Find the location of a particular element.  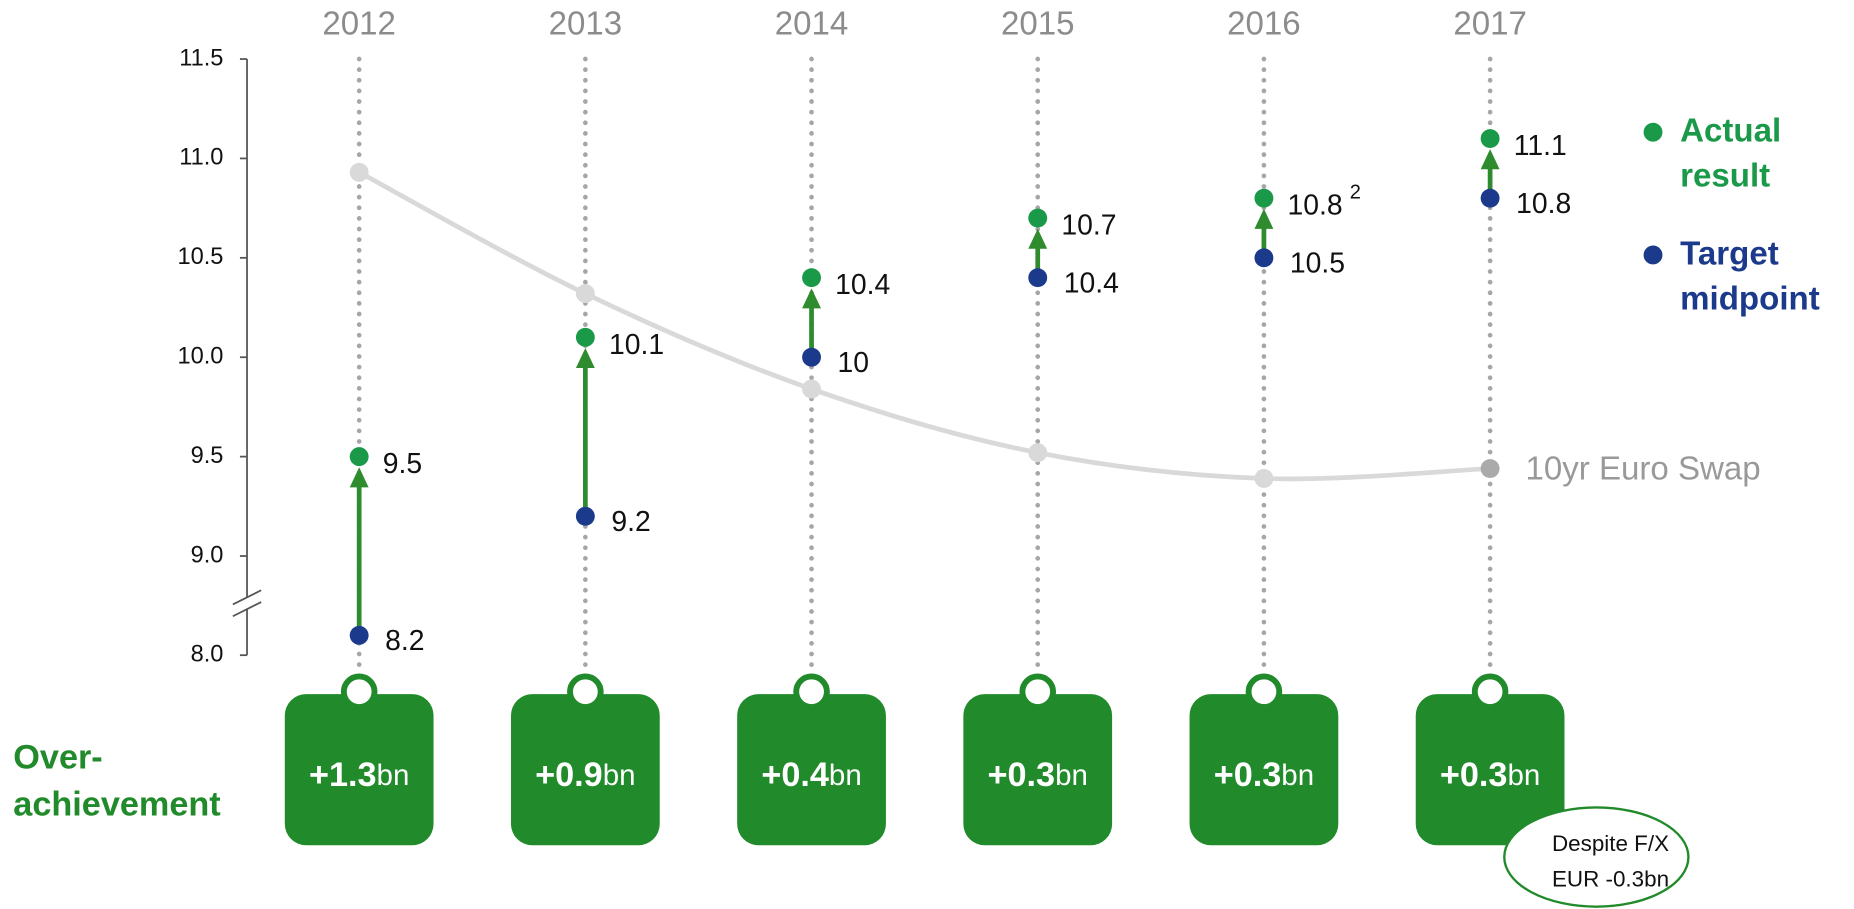

legend-label: Target midpoint is located at coordinates (1750, 275).